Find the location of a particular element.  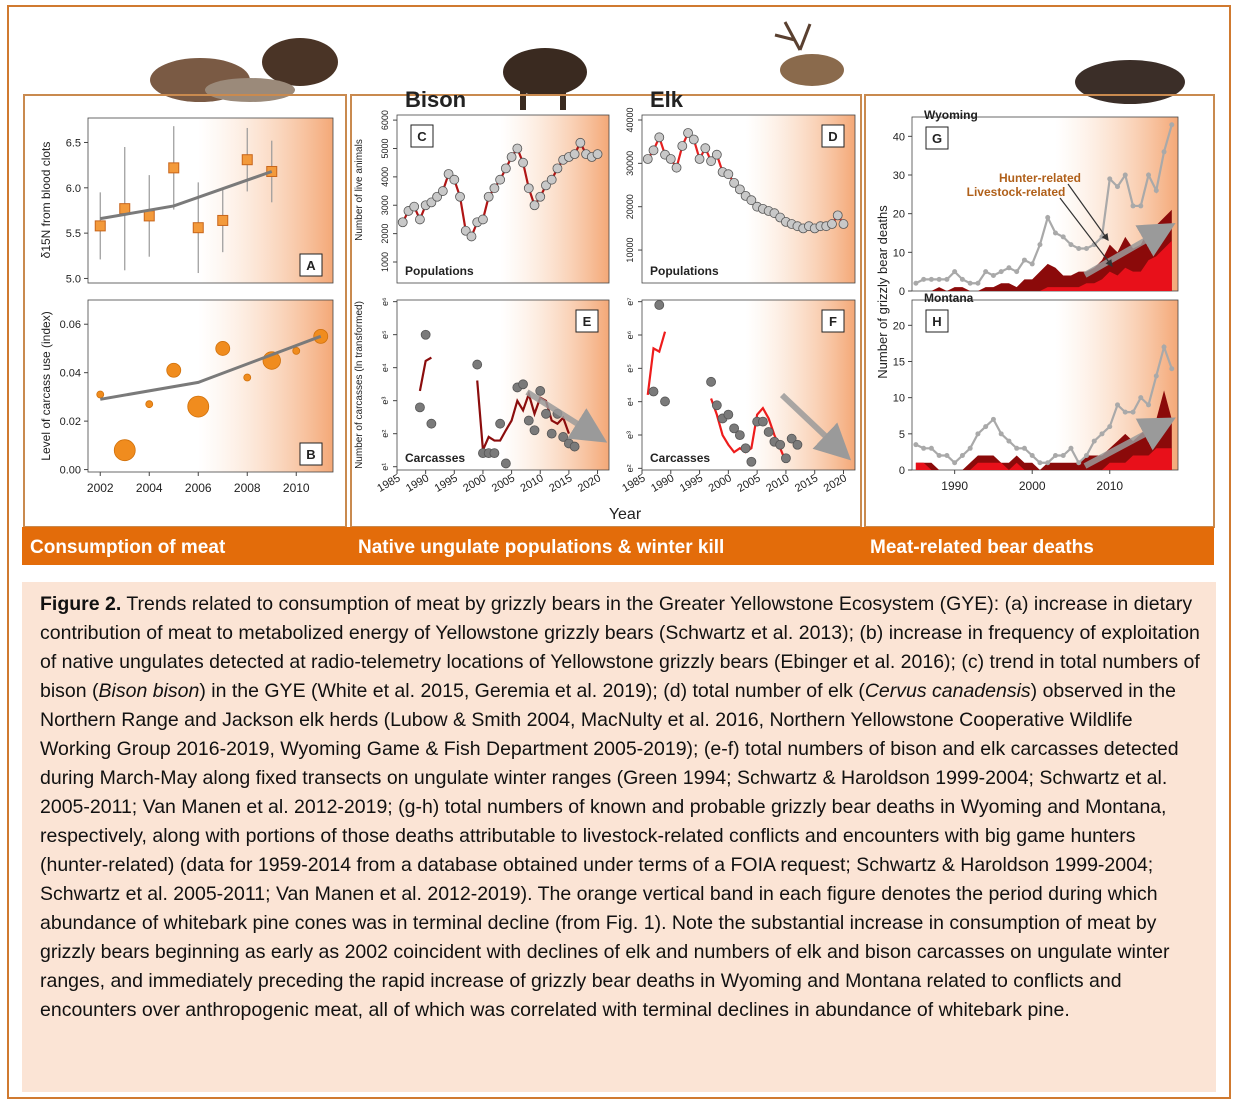

panel-annotation: Montana is located at coordinates (949, 298).